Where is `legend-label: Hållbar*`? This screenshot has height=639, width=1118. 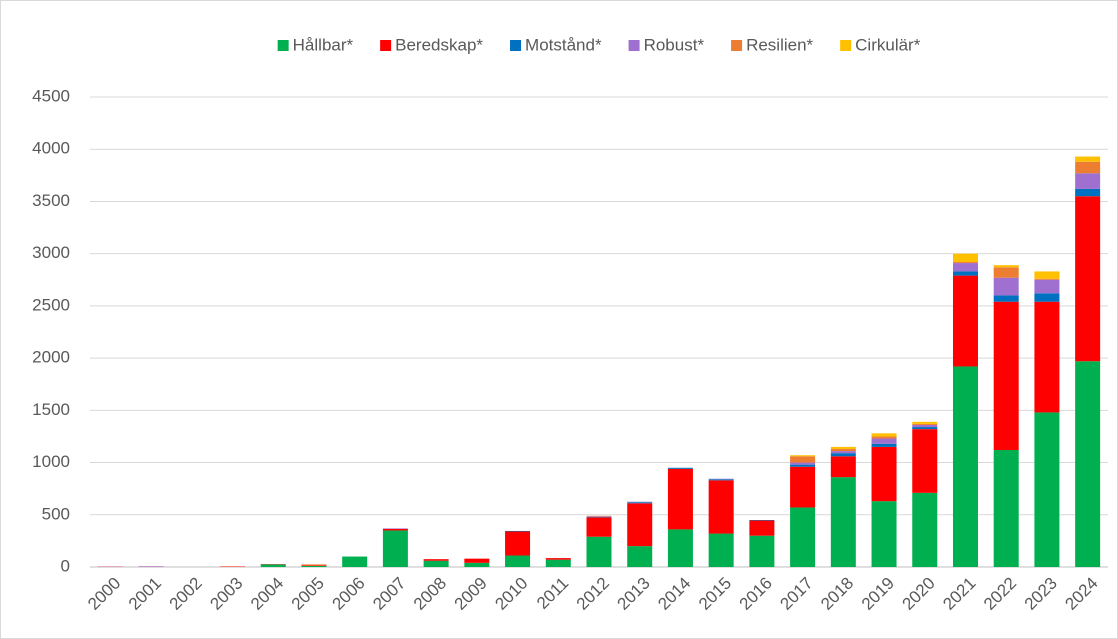 legend-label: Hållbar* is located at coordinates (323, 44).